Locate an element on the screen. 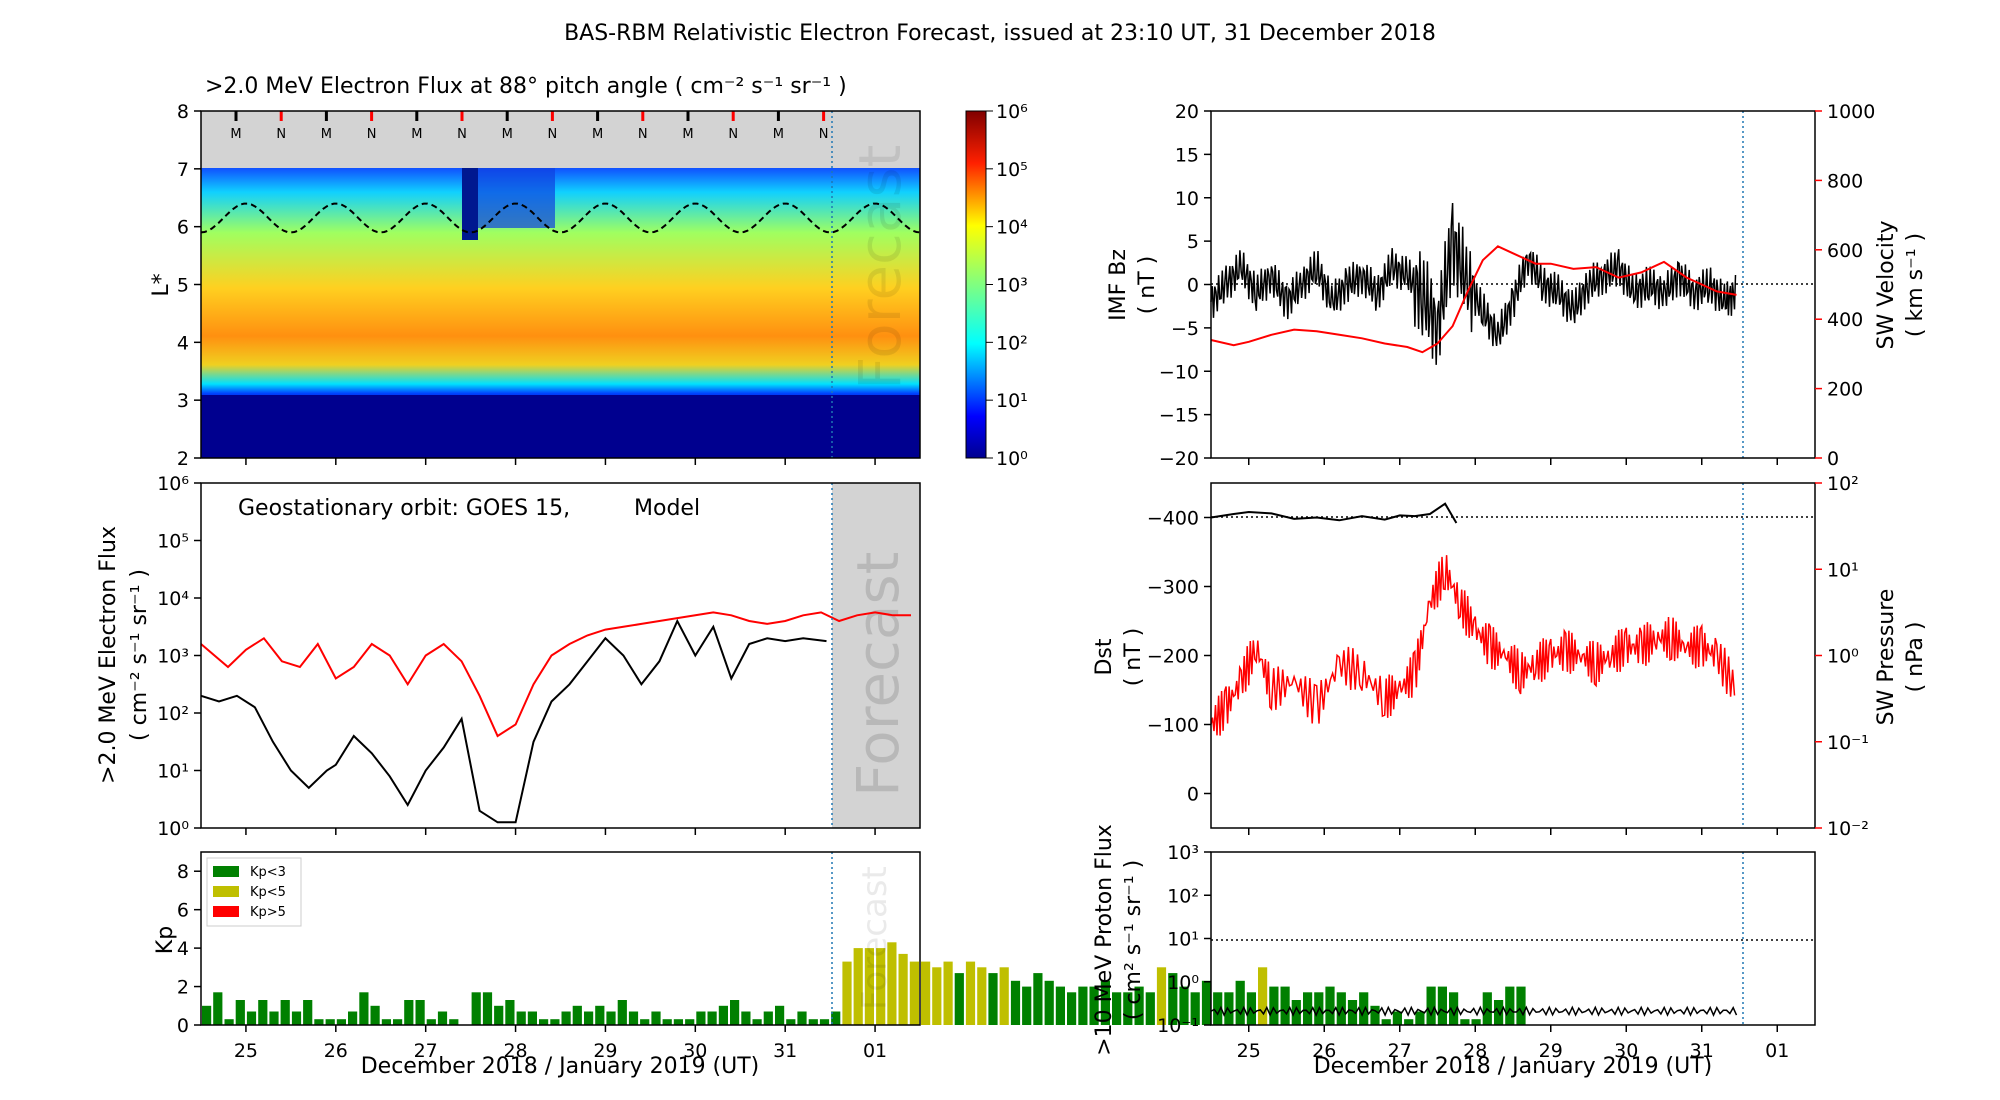 The height and width of the screenshot is (1100, 2000). y-tick-label: −15 is located at coordinates (1179, 416).